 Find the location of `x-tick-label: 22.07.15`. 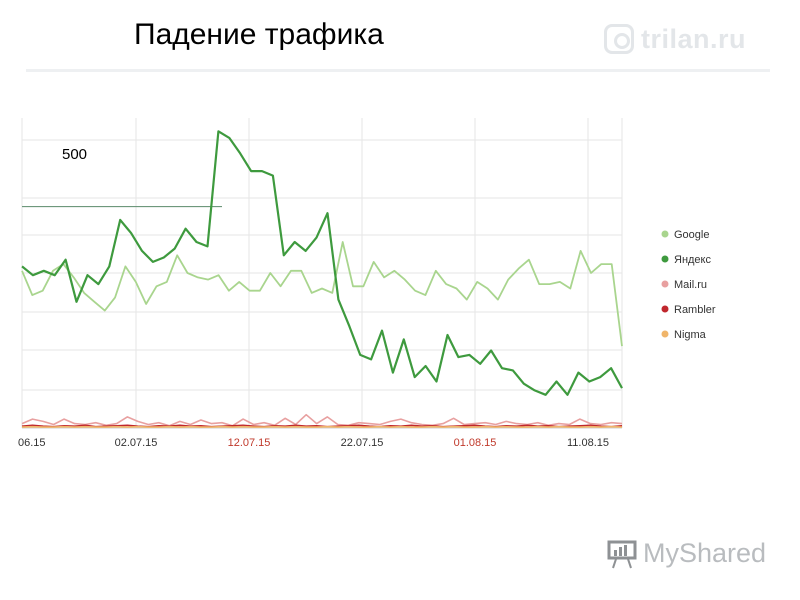

x-tick-label: 22.07.15 is located at coordinates (362, 443).